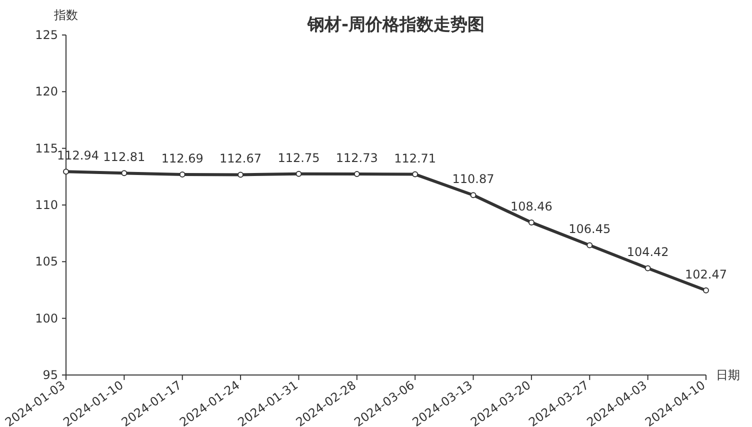  Describe the element at coordinates (124, 157) in the screenshot. I see `data-label: 112.81` at that location.